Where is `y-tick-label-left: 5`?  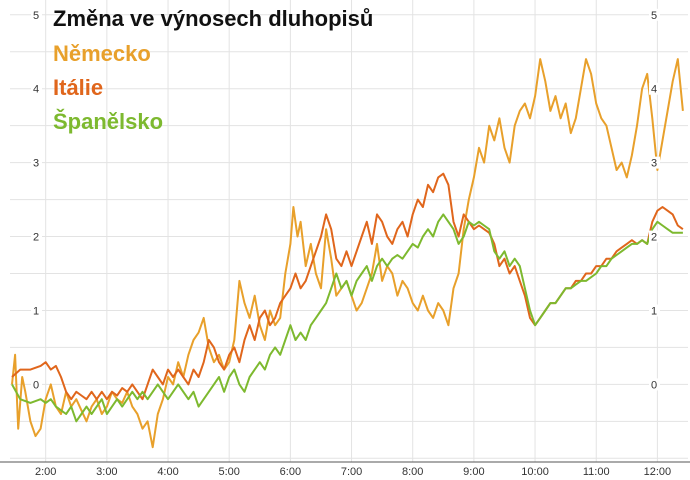
y-tick-label-left: 5 is located at coordinates (36, 16).